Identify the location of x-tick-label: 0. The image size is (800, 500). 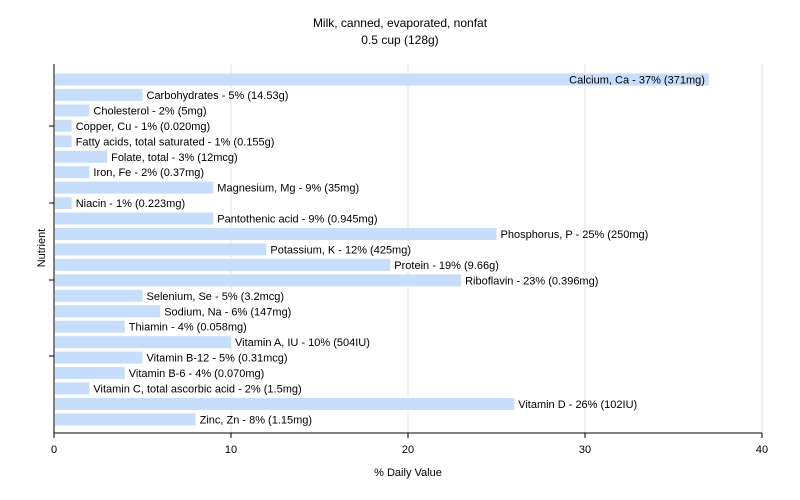
(54, 450).